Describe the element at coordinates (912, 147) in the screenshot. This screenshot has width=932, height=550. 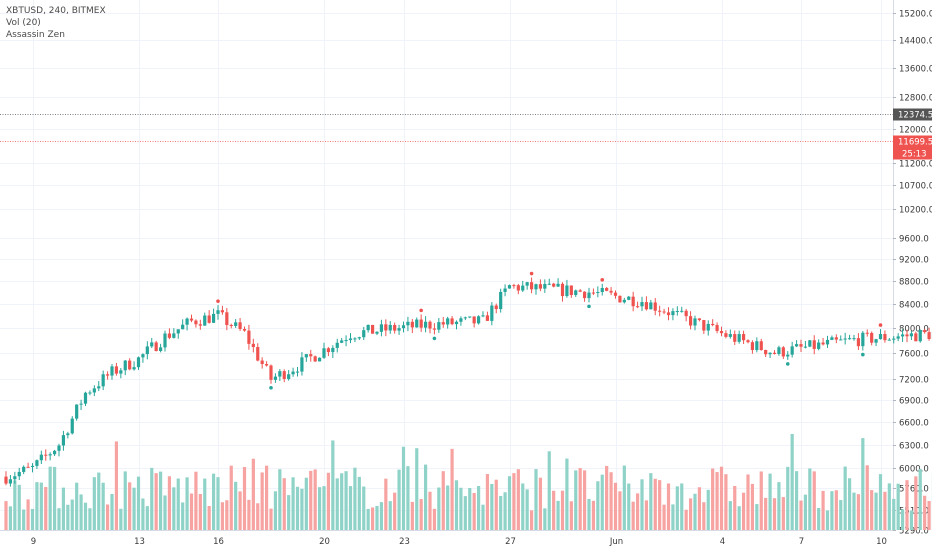
I see `current-price-label: 11699.5 25:13` at that location.